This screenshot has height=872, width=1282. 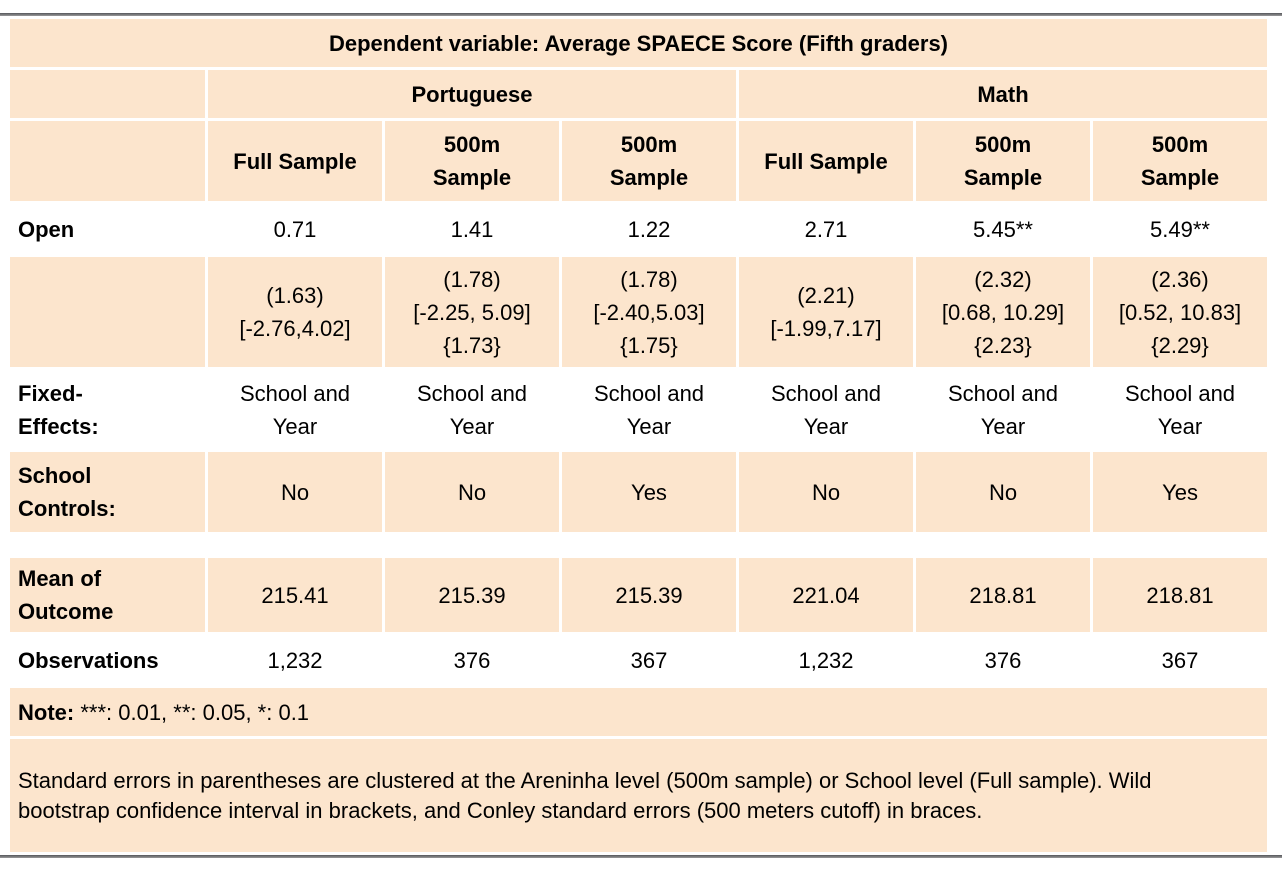 What do you see at coordinates (826, 312) in the screenshot?
I see `standard-error-cell: (2.21) [-1.99,7.17]` at bounding box center [826, 312].